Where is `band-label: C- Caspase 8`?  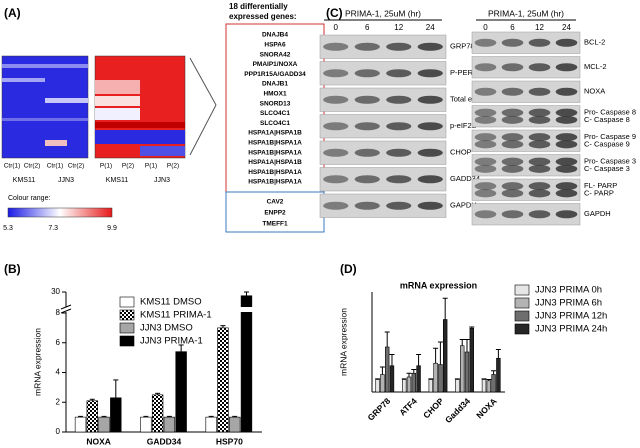 band-label: C- Caspase 8 is located at coordinates (607, 119).